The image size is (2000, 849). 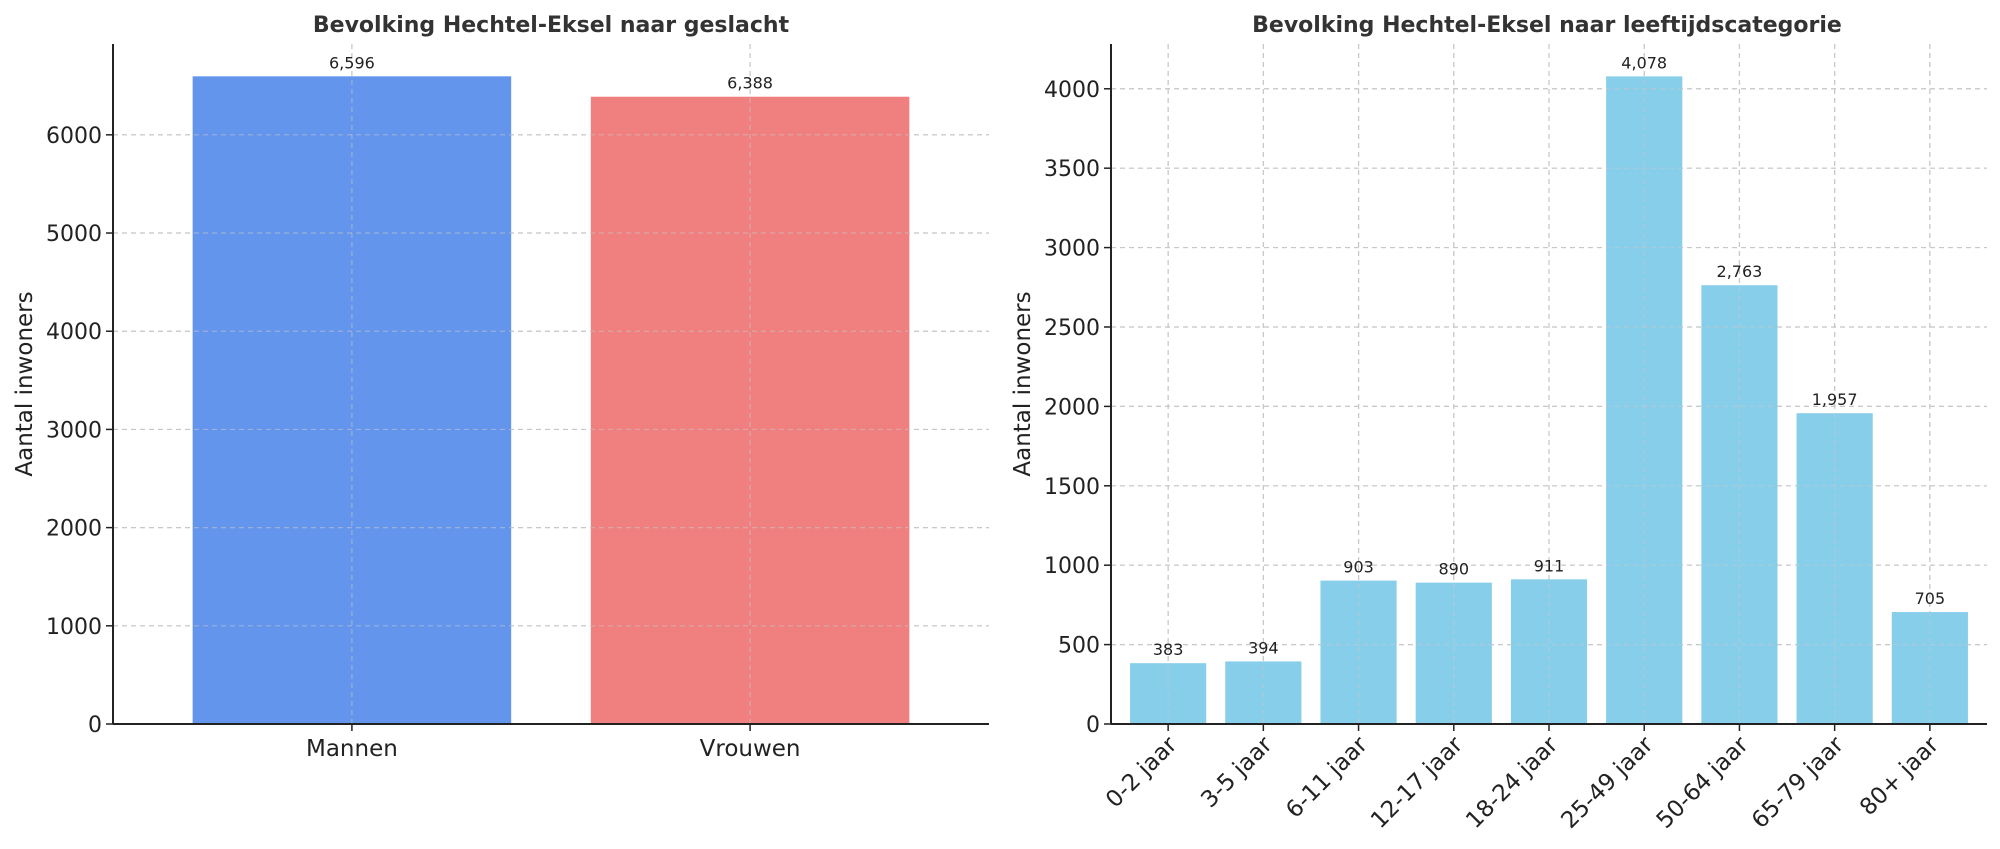 What do you see at coordinates (1644, 62) in the screenshot?
I see `chart-age-data-label: 4,078` at bounding box center [1644, 62].